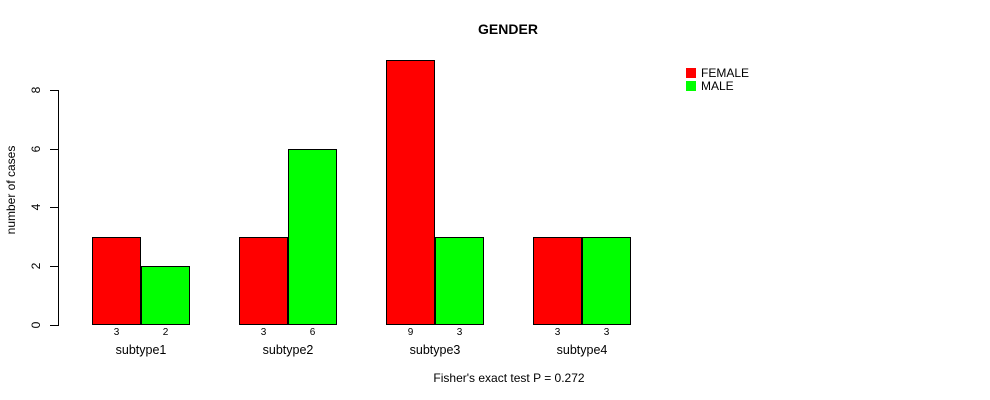  I want to click on y-axis-line, so click(58, 208).